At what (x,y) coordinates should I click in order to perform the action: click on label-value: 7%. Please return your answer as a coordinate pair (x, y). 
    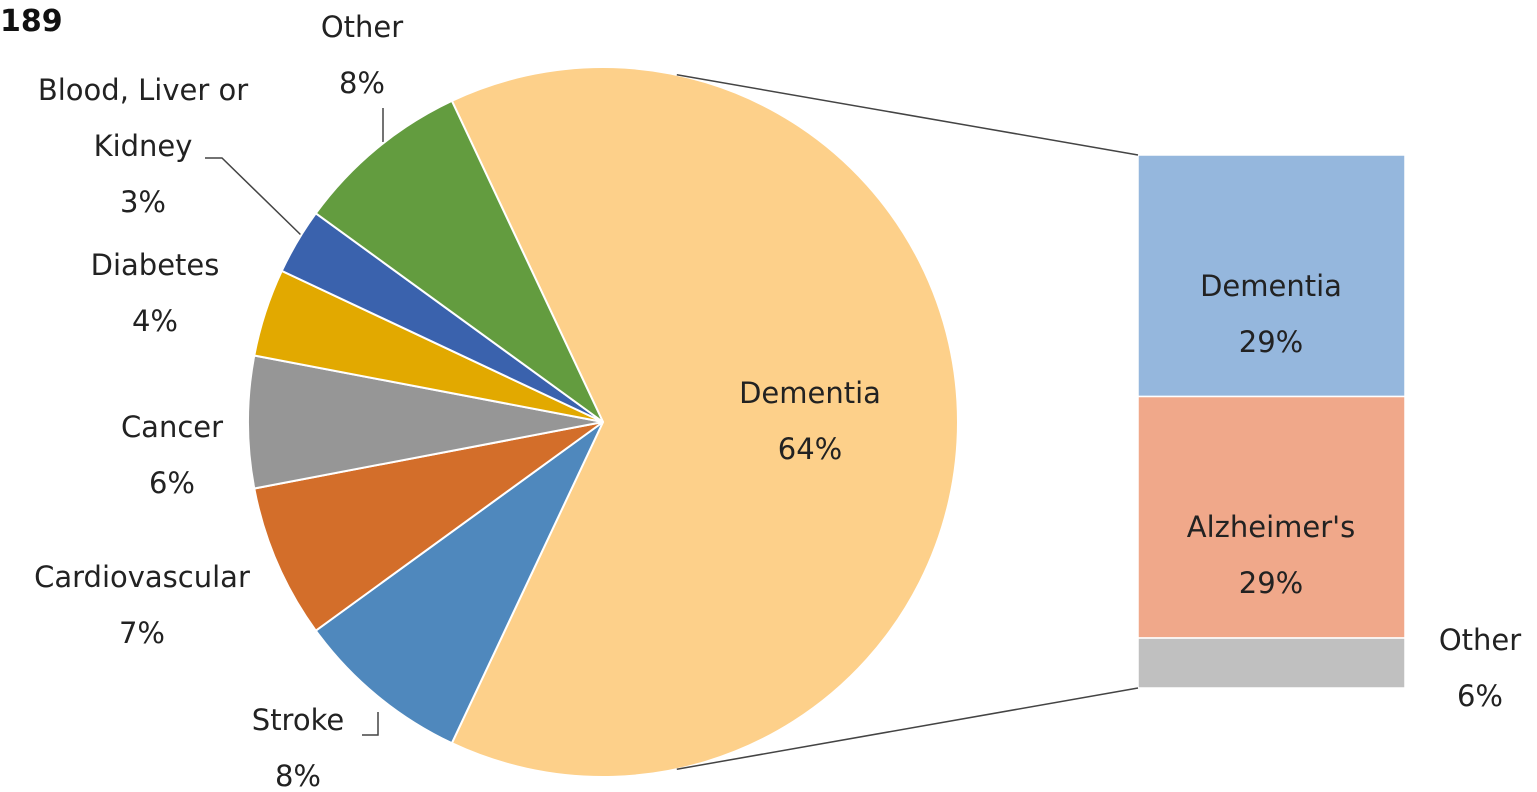
    Looking at the image, I should click on (141, 633).